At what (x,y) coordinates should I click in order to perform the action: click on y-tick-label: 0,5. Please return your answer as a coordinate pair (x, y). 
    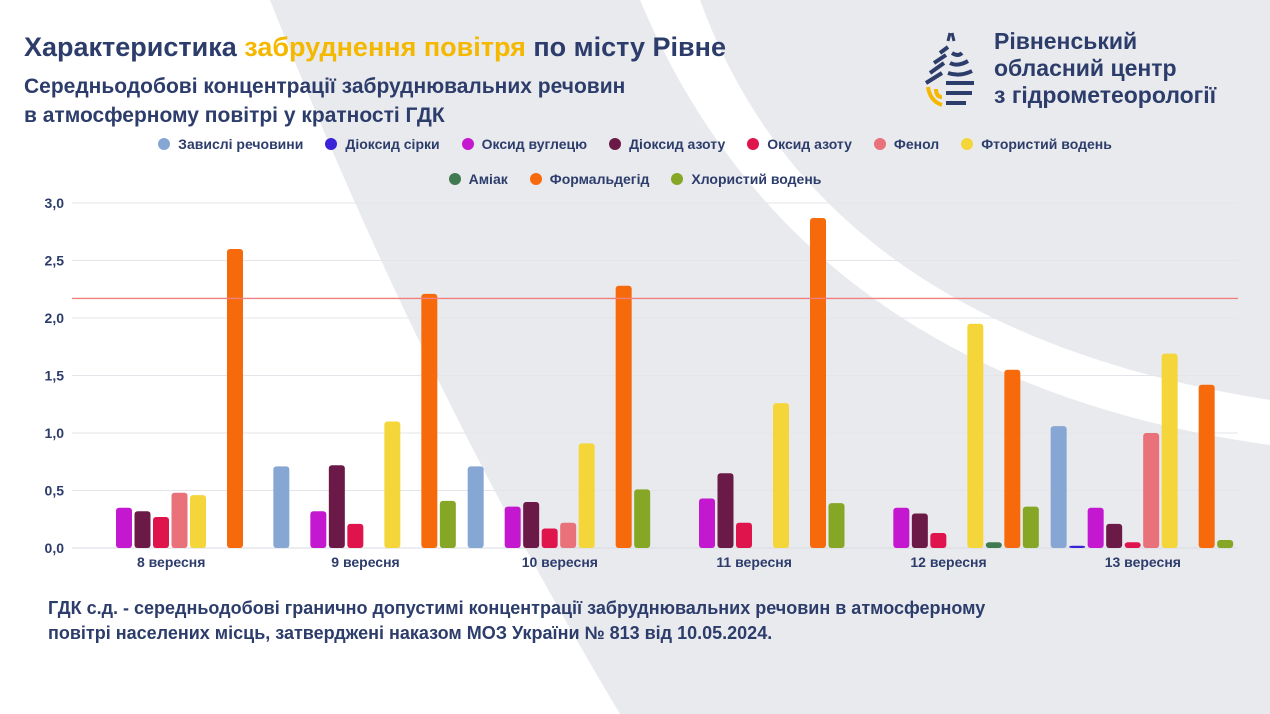
    Looking at the image, I should click on (55, 491).